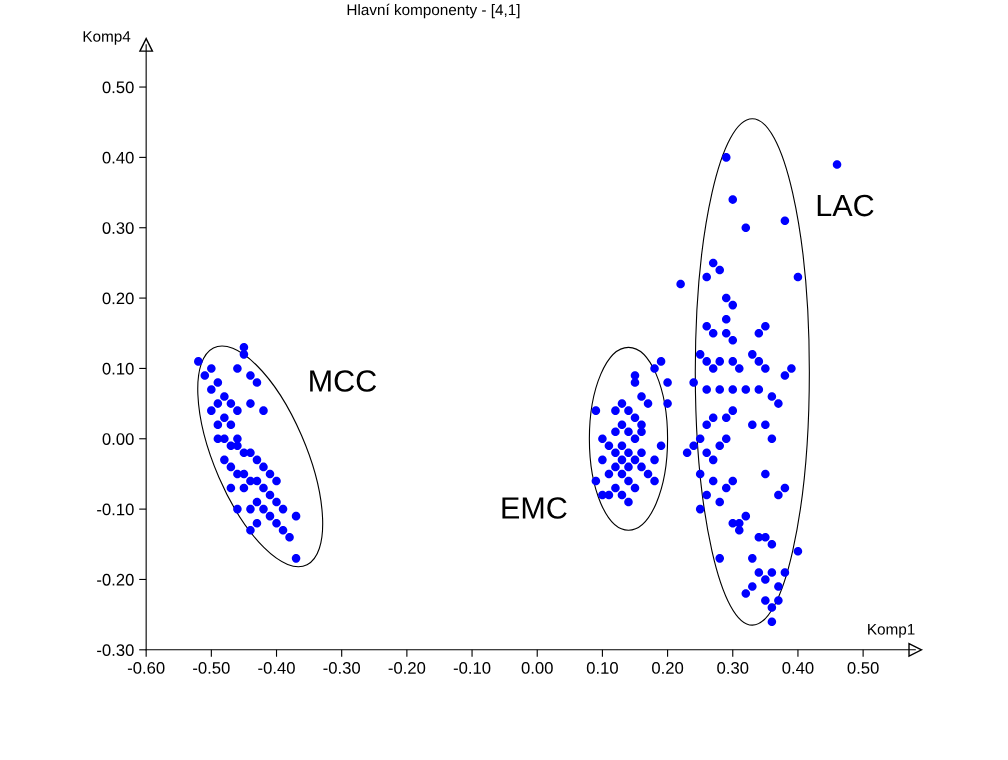 This screenshot has height=760, width=1008. I want to click on y-tick-label: -0.20, so click(115, 579).